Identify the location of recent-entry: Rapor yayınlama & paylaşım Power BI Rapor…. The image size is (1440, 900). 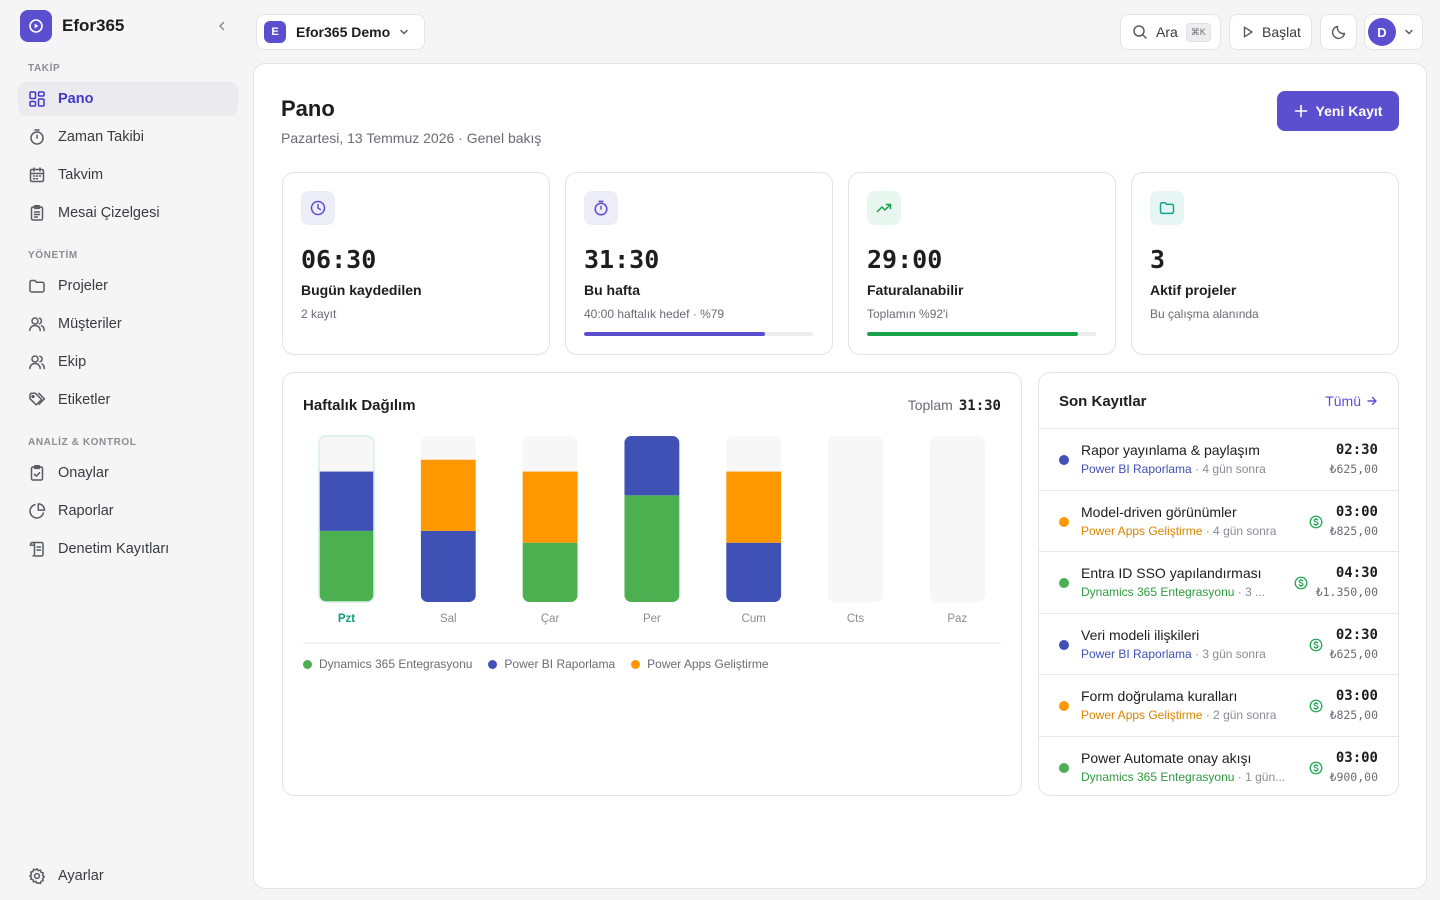
(1218, 458).